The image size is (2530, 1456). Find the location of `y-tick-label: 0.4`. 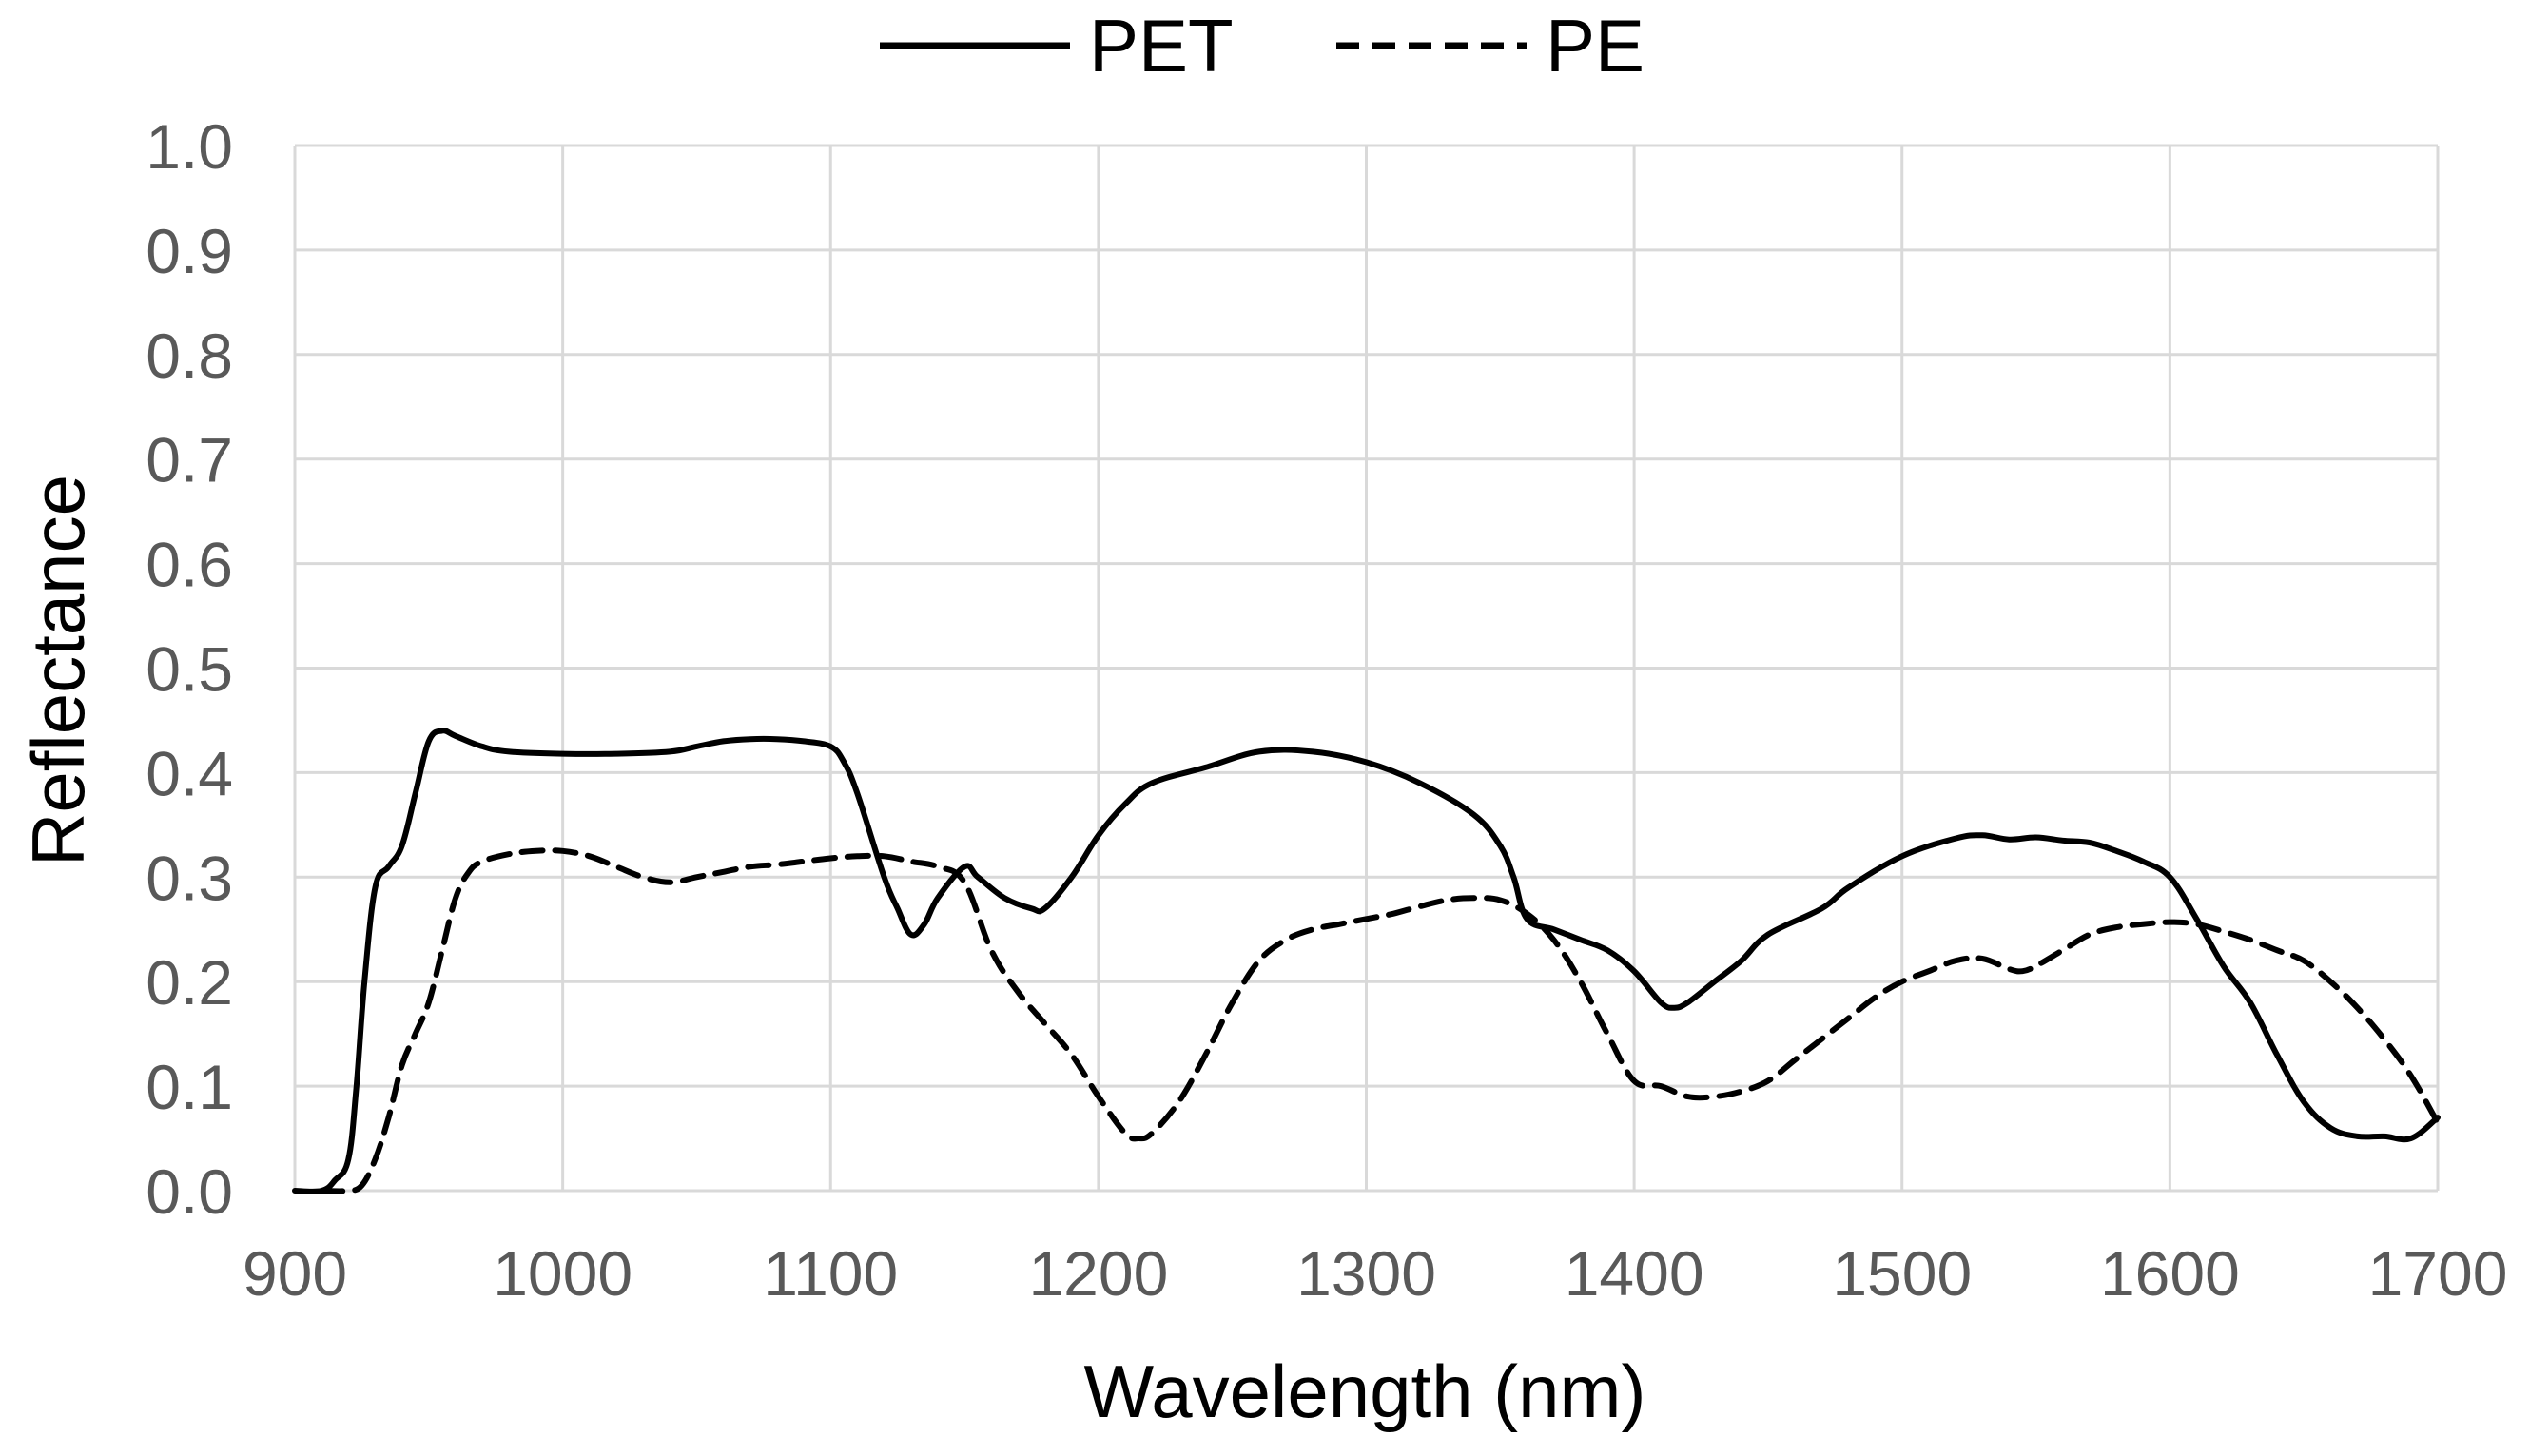

y-tick-label: 0.4 is located at coordinates (189, 773).